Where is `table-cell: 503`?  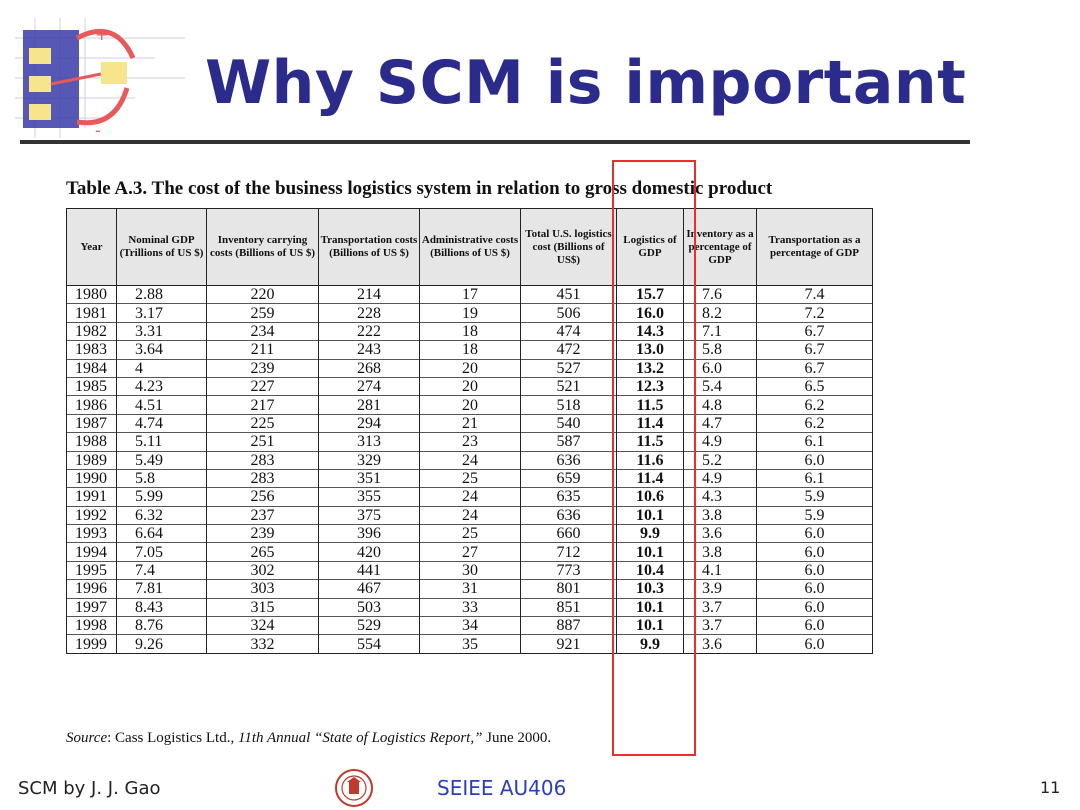
table-cell: 503 is located at coordinates (369, 607).